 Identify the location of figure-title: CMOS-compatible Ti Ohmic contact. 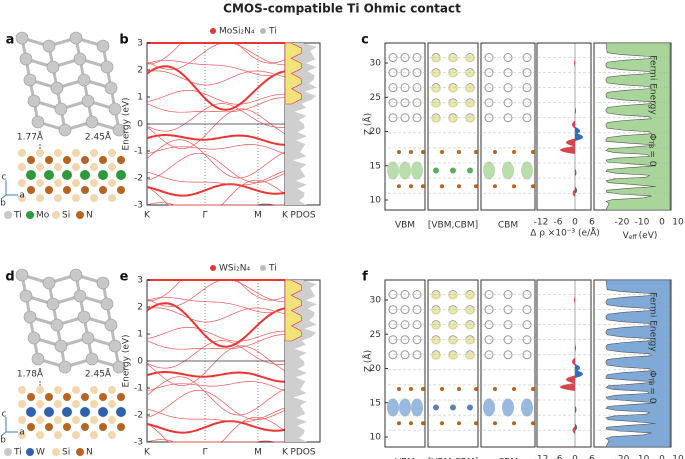
(342, 9).